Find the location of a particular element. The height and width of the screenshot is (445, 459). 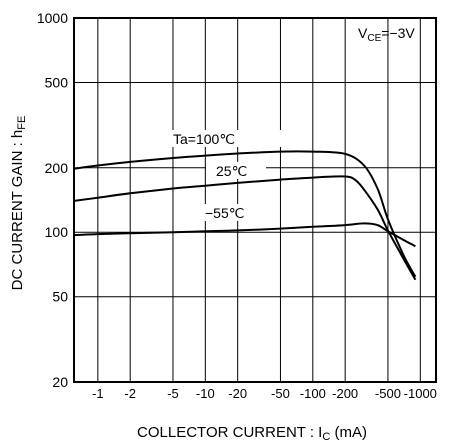

vce-condition-sub: CE is located at coordinates (374, 38).